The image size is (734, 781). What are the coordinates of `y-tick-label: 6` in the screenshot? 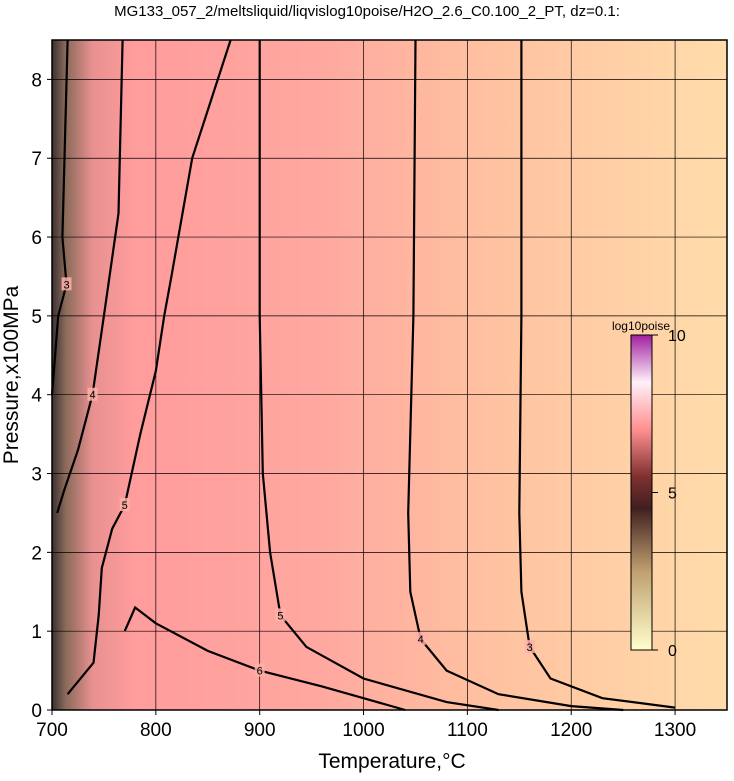 It's located at (36, 238).